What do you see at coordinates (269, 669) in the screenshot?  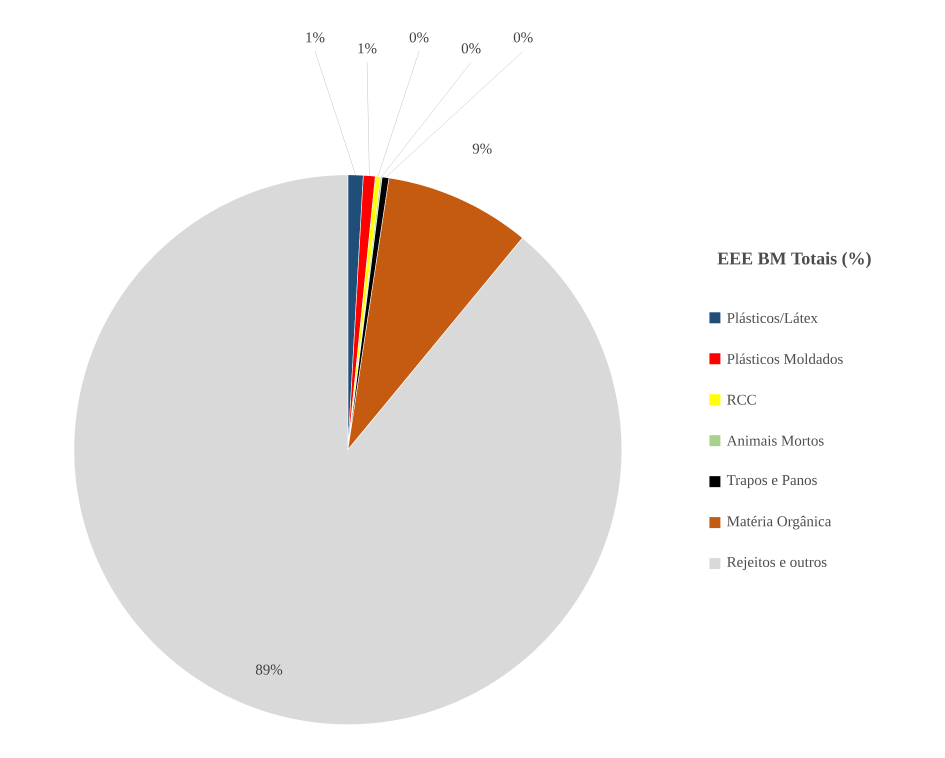 I see `data-label: 89%` at bounding box center [269, 669].